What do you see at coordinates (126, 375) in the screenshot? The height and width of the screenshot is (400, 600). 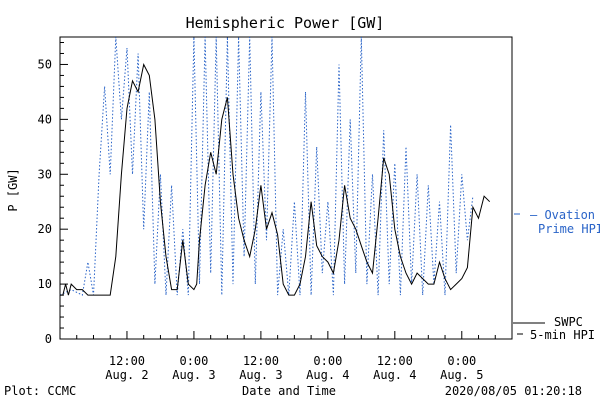 I see `x-tick-date-0: Aug. 2` at bounding box center [126, 375].